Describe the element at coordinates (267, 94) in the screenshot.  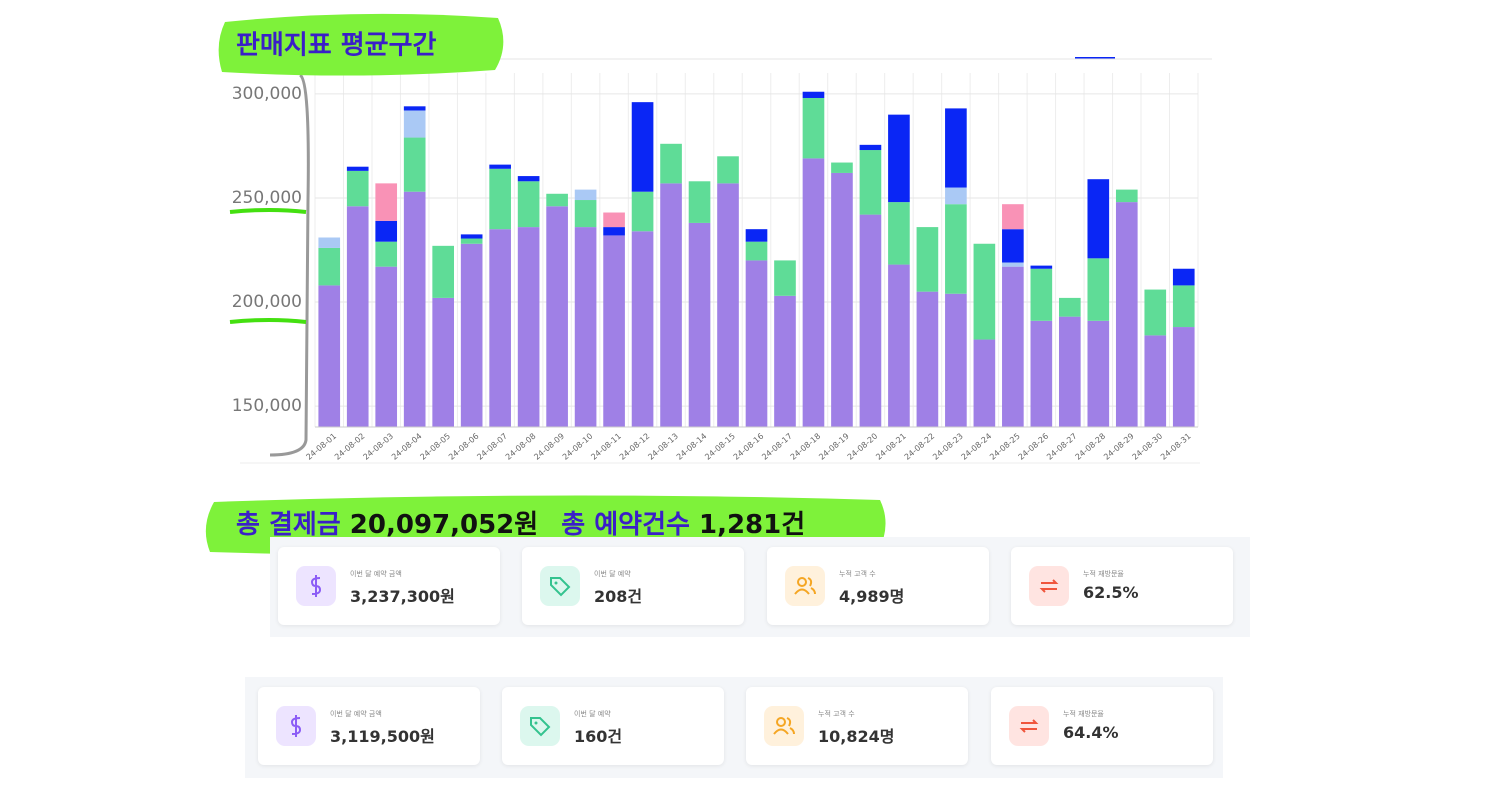
I see `y-tick-label: 300,000` at that location.